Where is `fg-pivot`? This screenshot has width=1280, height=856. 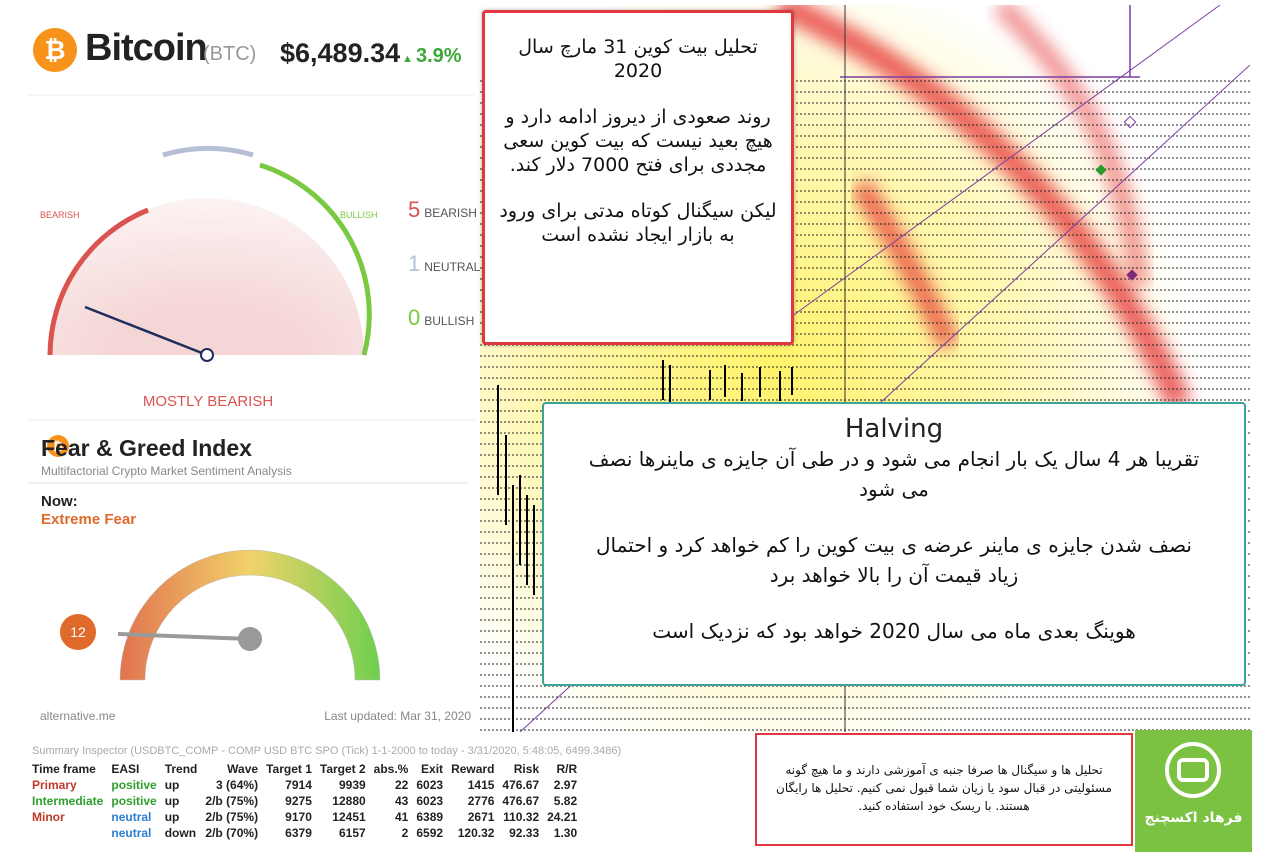 fg-pivot is located at coordinates (250, 639).